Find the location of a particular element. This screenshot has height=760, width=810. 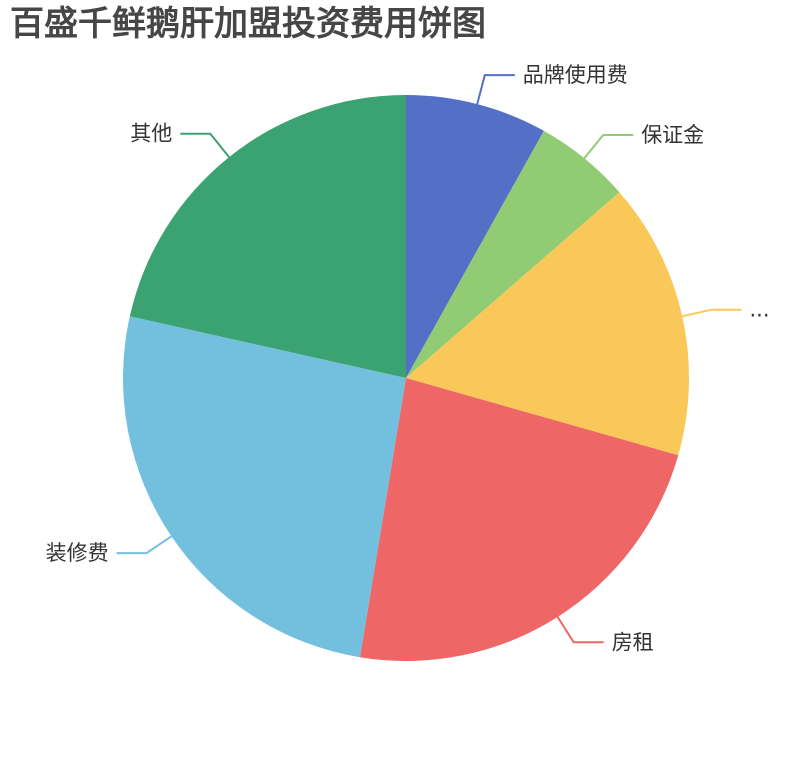

slice-label: 其他 is located at coordinates (151, 134).